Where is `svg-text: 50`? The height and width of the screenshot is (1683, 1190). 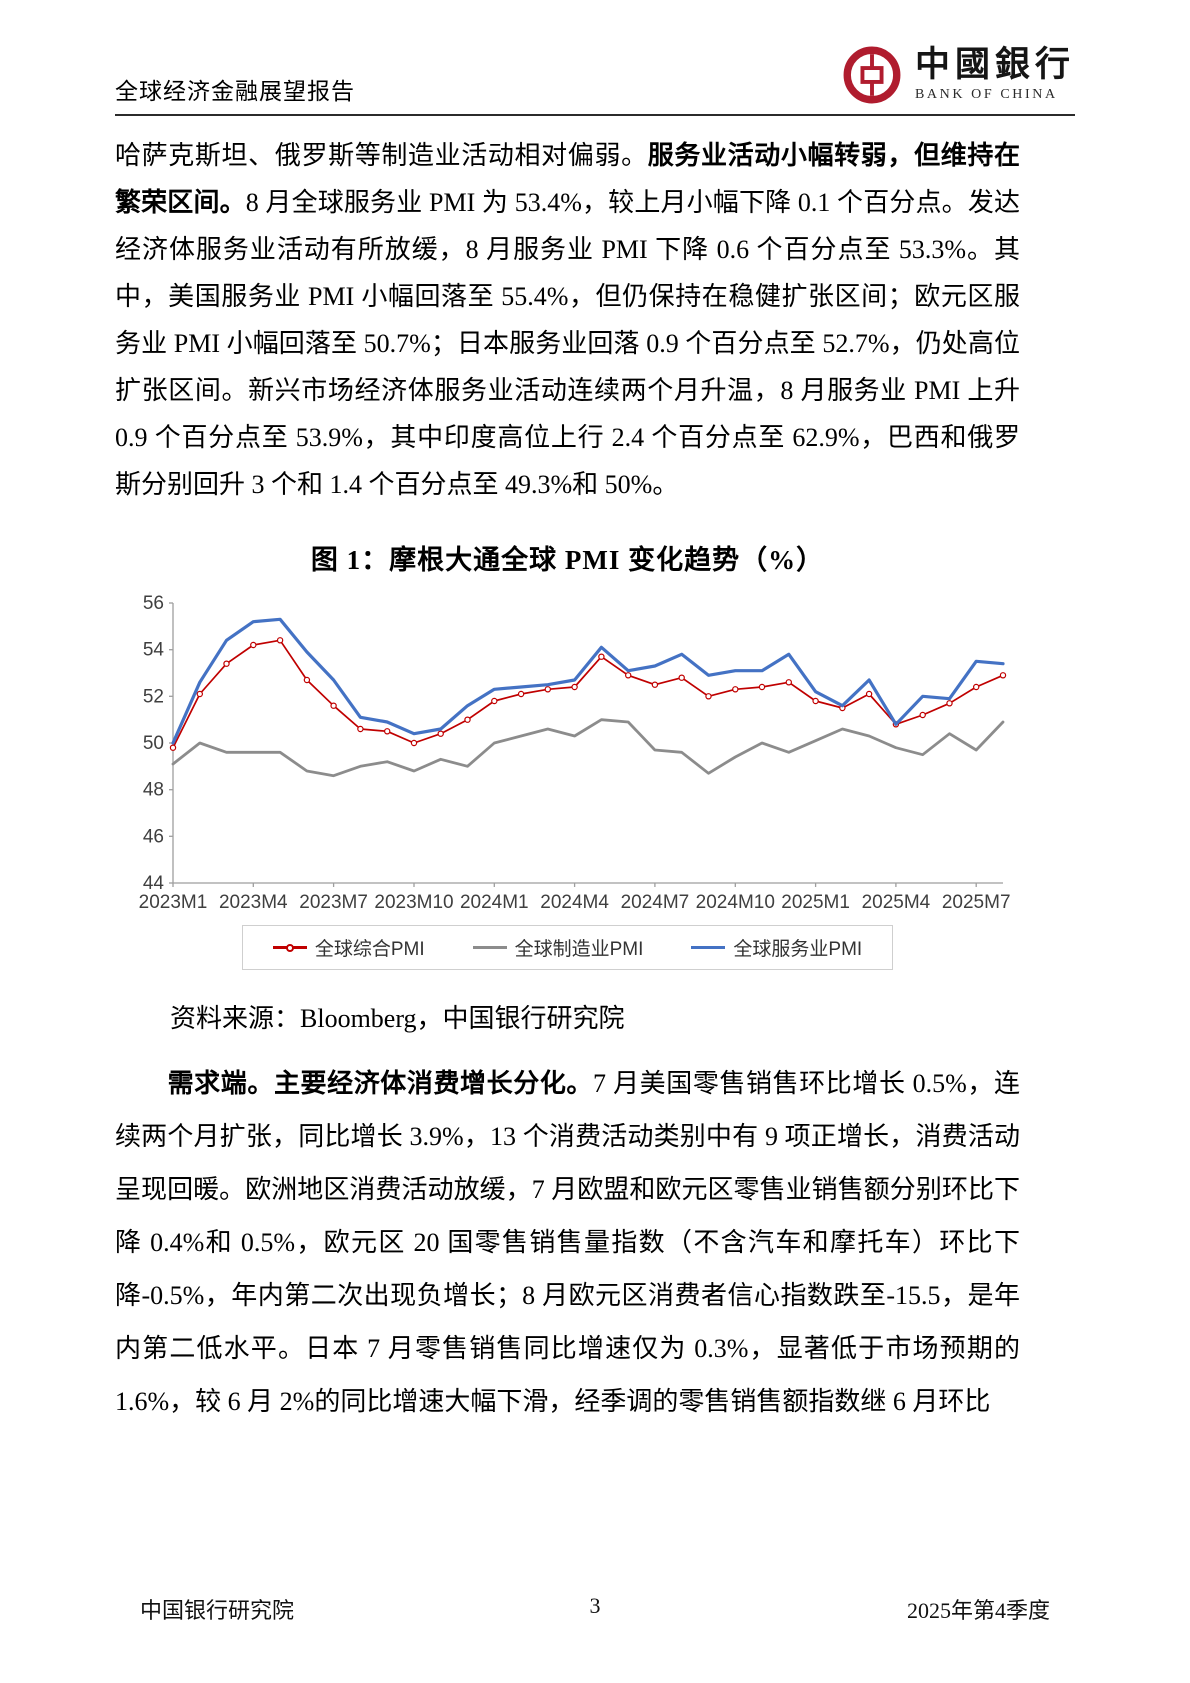
svg-text: 50 is located at coordinates (152, 743).